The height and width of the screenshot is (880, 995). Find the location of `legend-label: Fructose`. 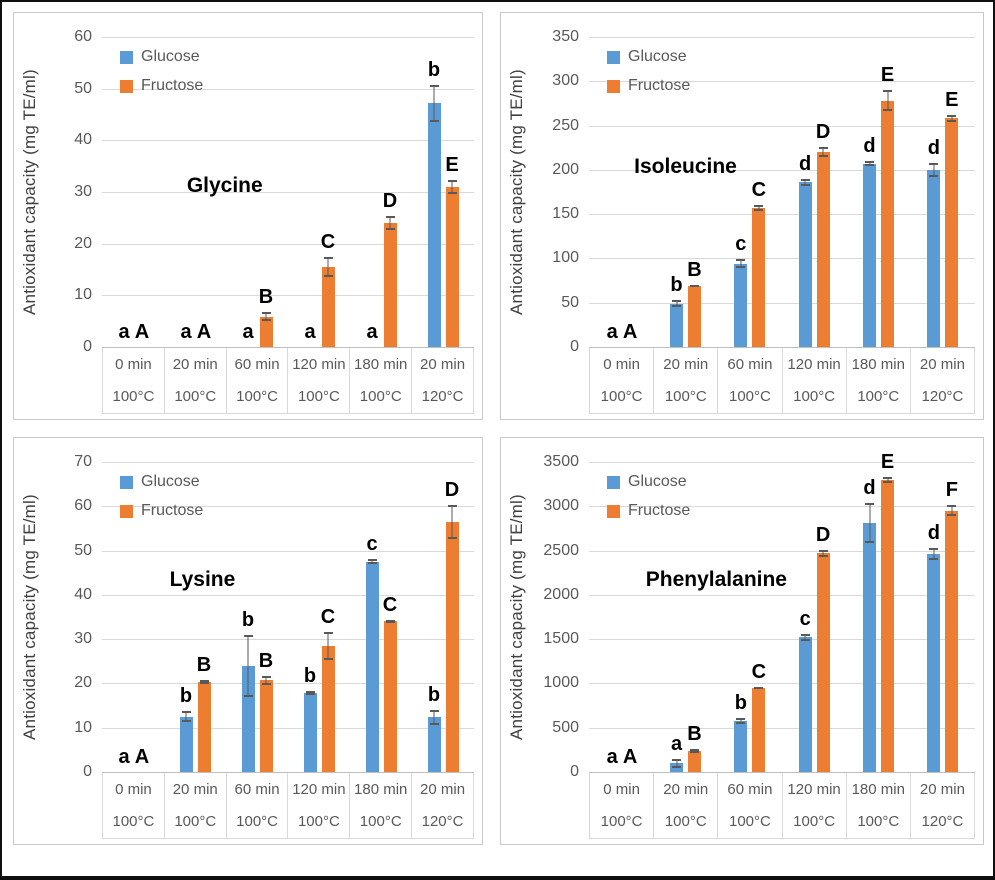

legend-label: Fructose is located at coordinates (172, 85).